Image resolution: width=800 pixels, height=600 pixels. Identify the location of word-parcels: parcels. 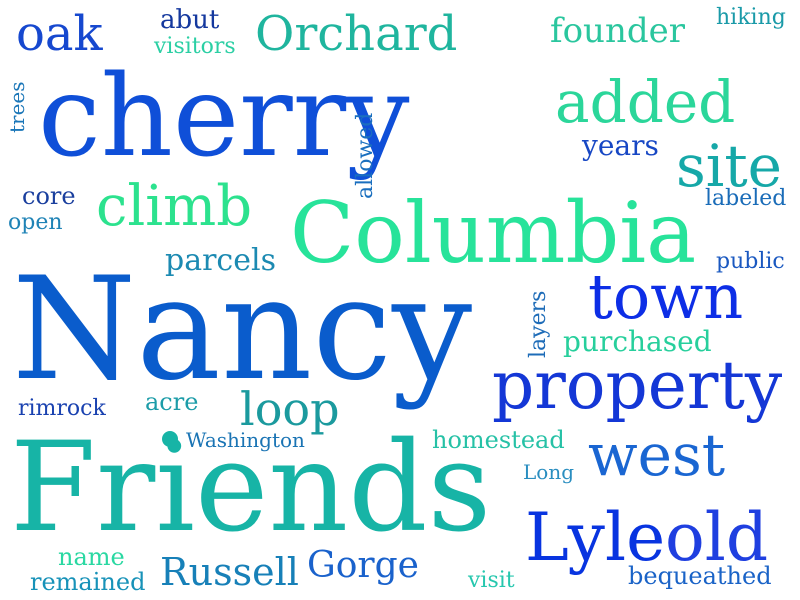
(220, 260).